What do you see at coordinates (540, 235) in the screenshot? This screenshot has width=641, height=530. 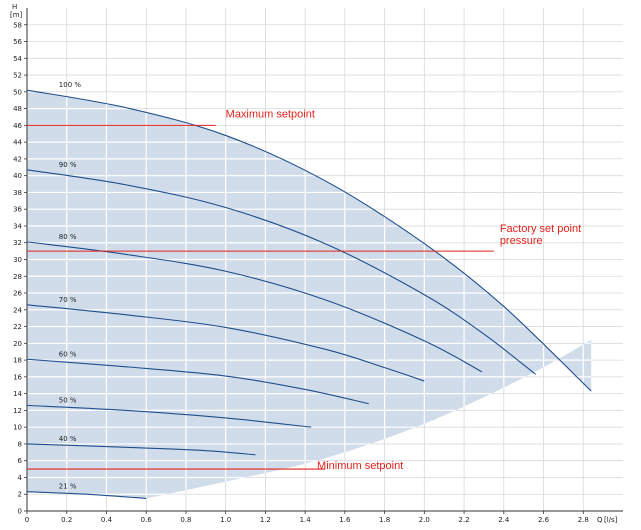 I see `setpoint-label-1: Factory set point pressure` at bounding box center [540, 235].